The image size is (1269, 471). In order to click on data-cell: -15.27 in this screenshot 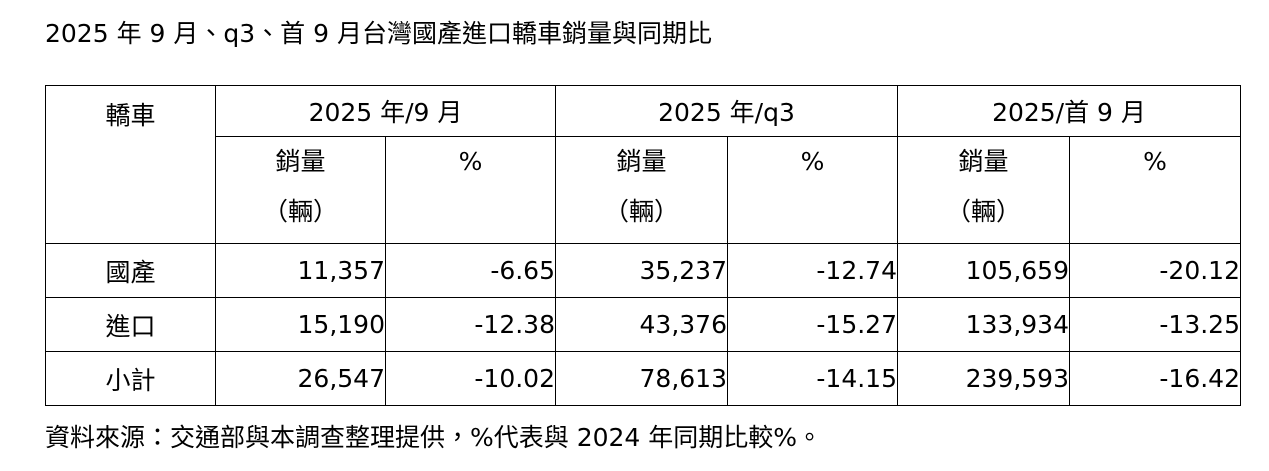, I will do `click(812, 324)`.